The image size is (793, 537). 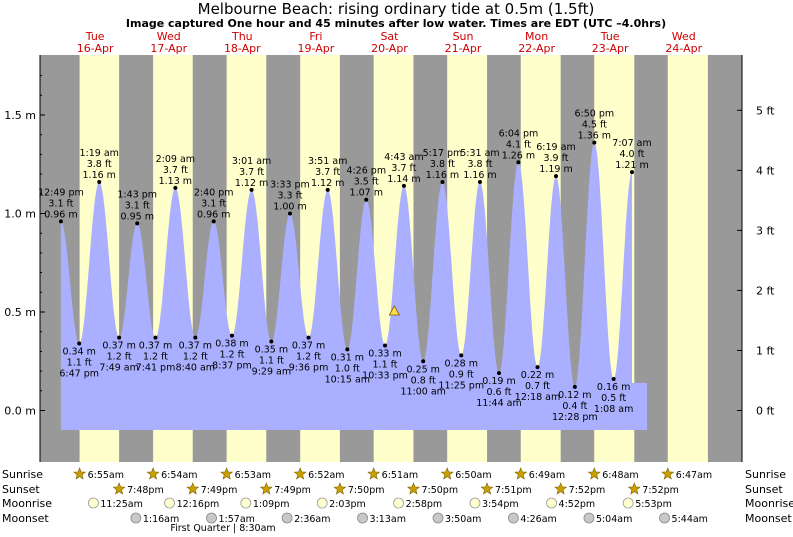 I want to click on day-date: 24-Apr, so click(x=683, y=48).